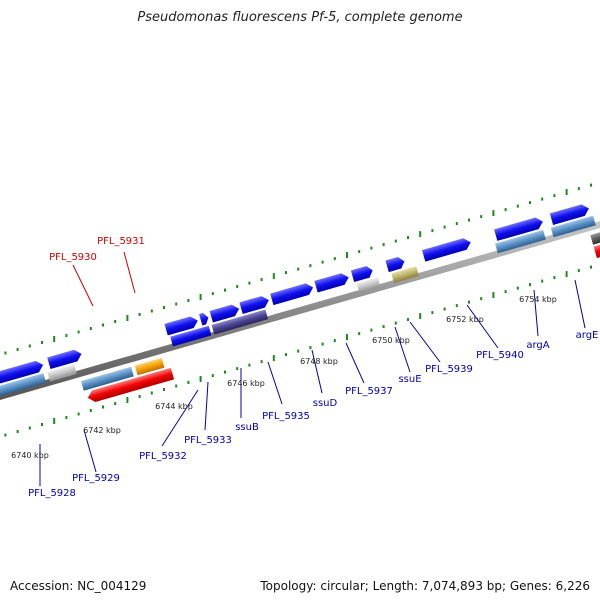 The width and height of the screenshot is (600, 600). Describe the element at coordinates (208, 440) in the screenshot. I see `gene-label-pfl-5933: PFL_5933` at that location.